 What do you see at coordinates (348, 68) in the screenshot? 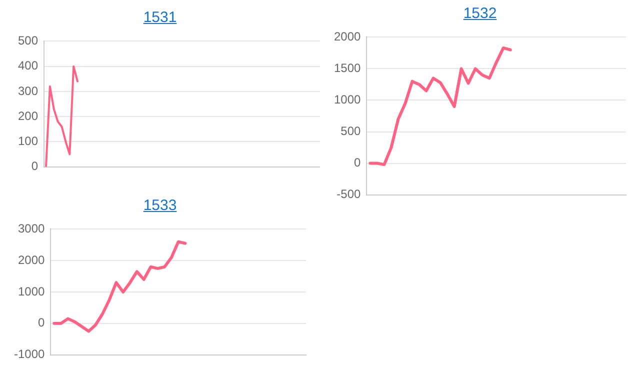
I see `y-tick-label: 1500` at bounding box center [348, 68].